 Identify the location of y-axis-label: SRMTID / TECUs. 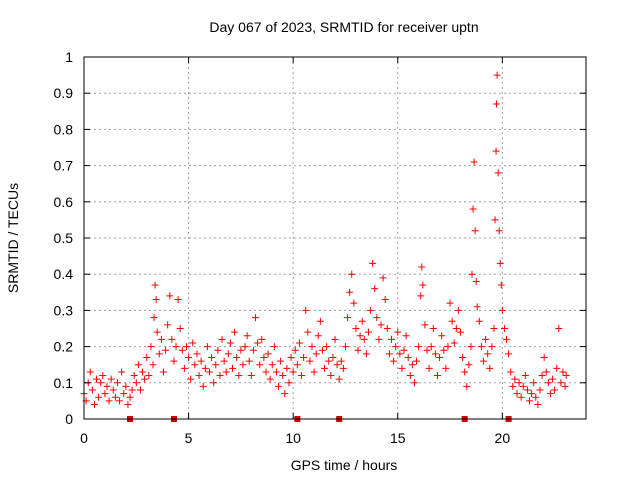
(13, 238).